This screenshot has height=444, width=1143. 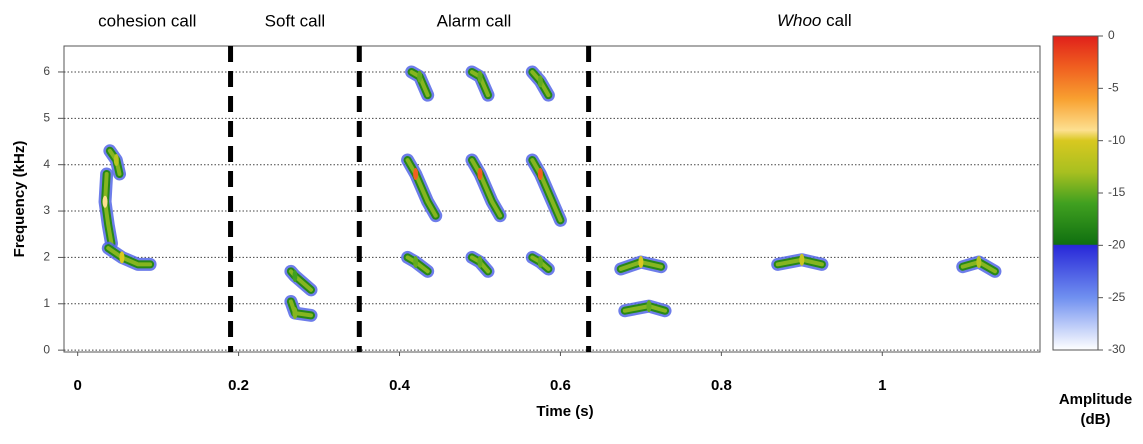 I want to click on colorbar-tick-label: 0, so click(x=1111, y=35).